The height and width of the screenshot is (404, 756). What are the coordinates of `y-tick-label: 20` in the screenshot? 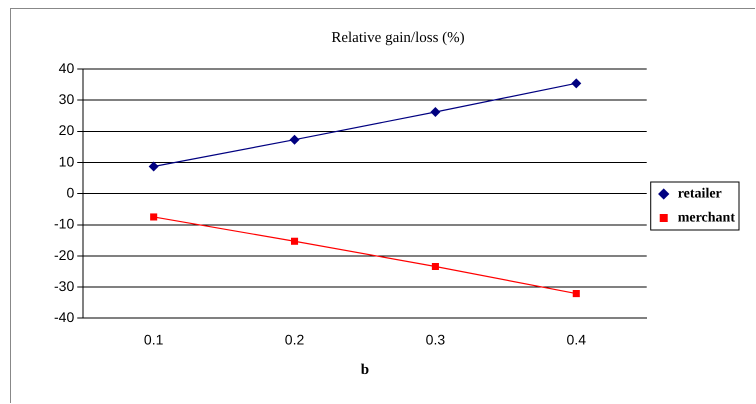 It's located at (66, 130).